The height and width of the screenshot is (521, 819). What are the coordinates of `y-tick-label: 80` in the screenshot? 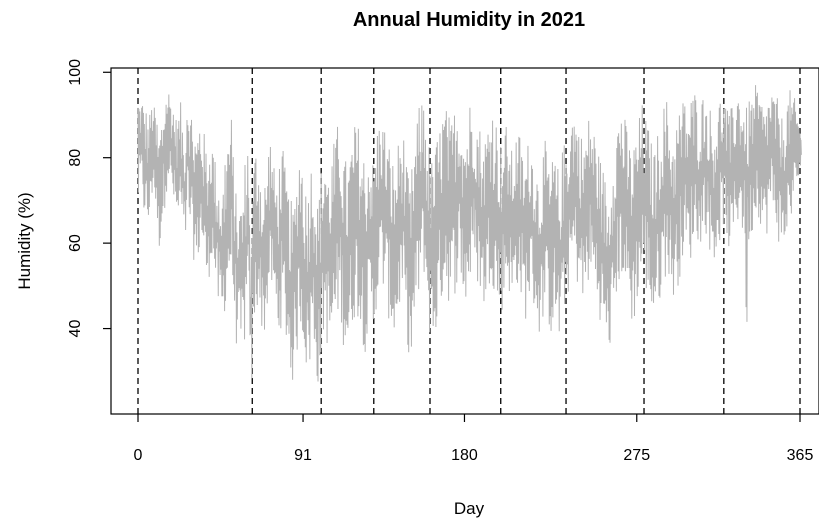 It's located at (75, 158).